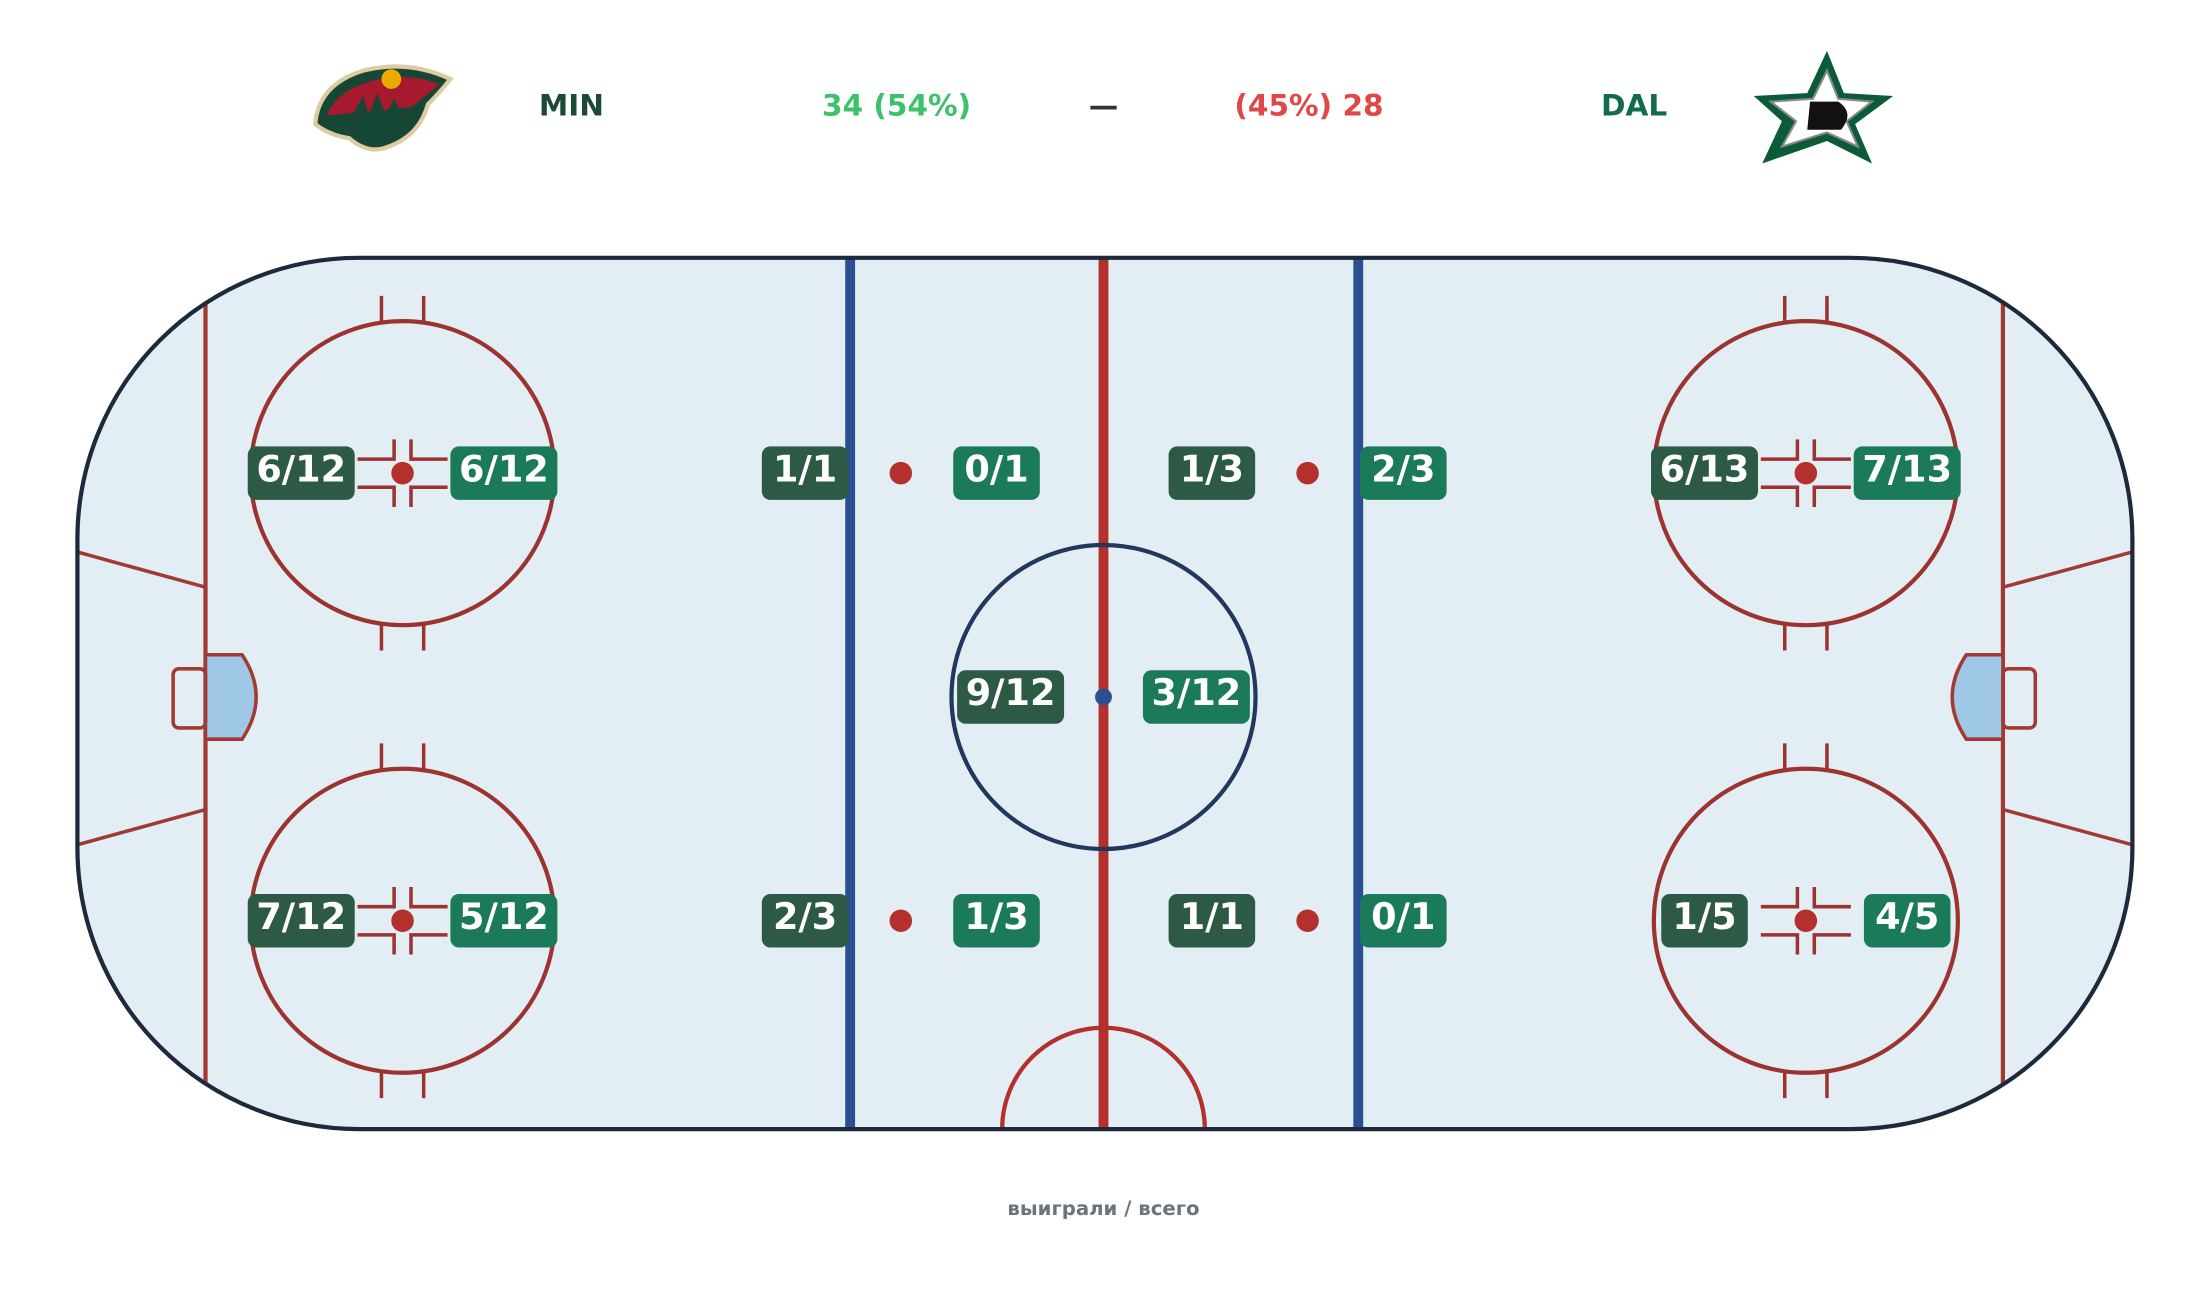  Describe the element at coordinates (1705, 468) in the screenshot. I see `faceoff-count: 6/13` at that location.